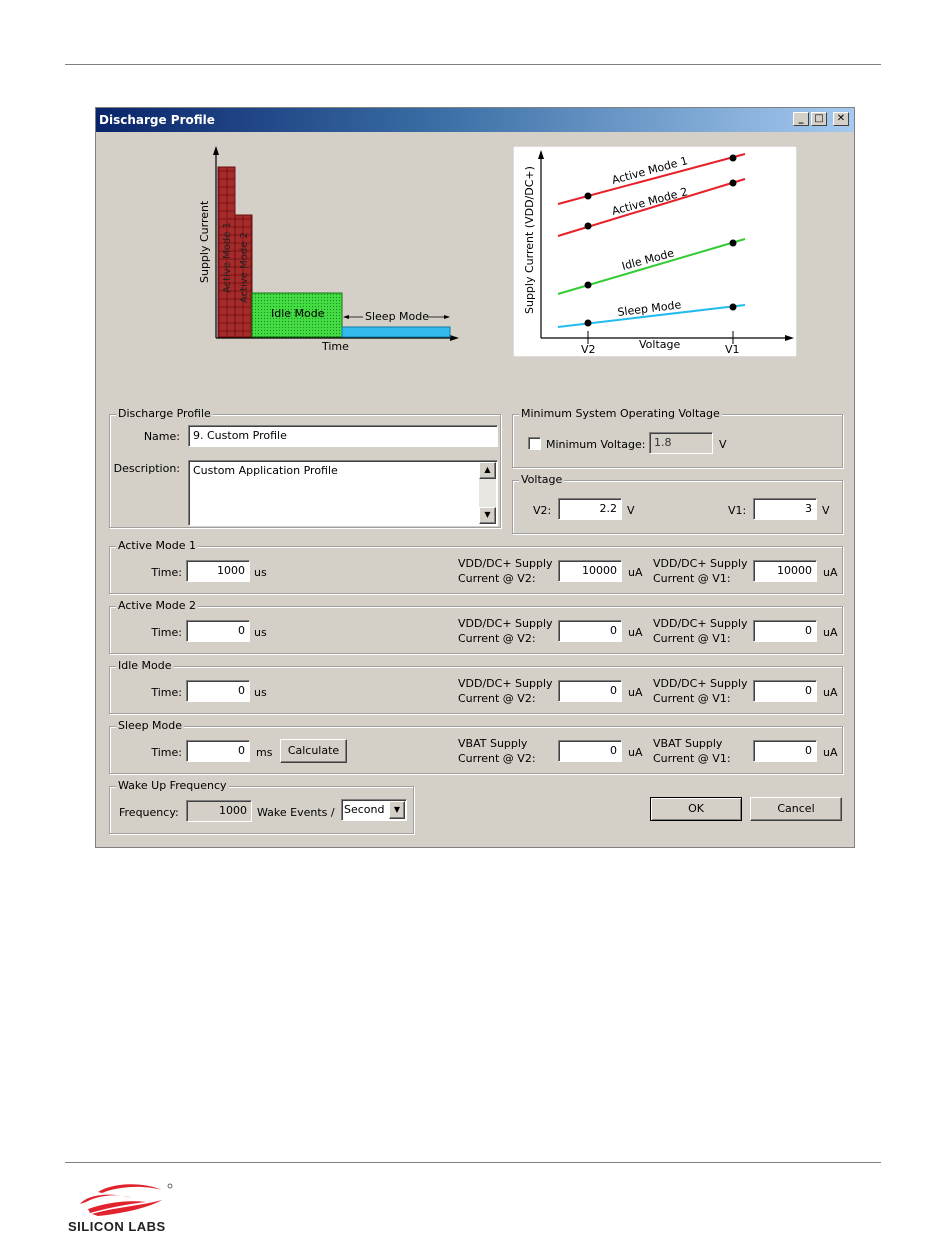  What do you see at coordinates (227, 257) in the screenshot?
I see `active-mode-1-bar-label: Active Mode 1` at bounding box center [227, 257].